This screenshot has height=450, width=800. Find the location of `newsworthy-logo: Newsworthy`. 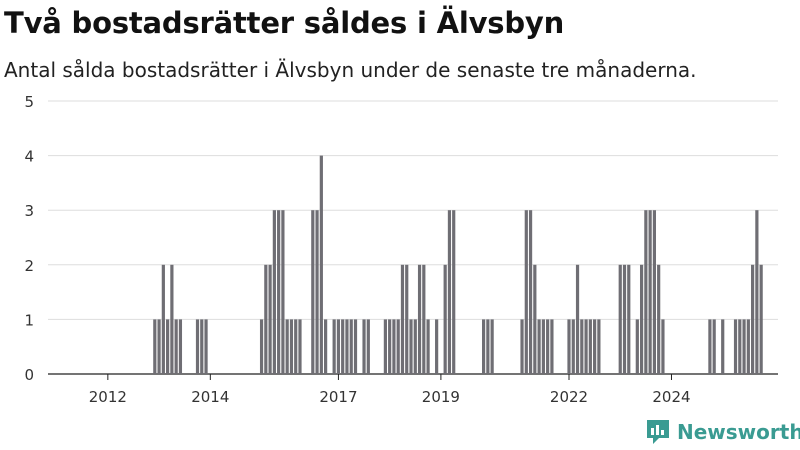

newsworthy-logo: Newsworthy is located at coordinates (722, 432).